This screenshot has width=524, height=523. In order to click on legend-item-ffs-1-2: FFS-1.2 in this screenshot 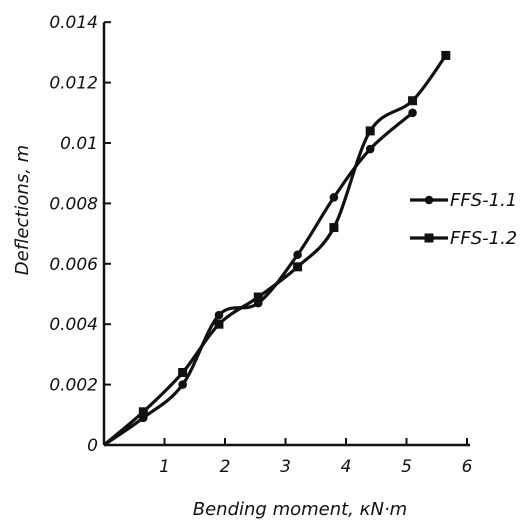, I will do `click(463, 238)`.